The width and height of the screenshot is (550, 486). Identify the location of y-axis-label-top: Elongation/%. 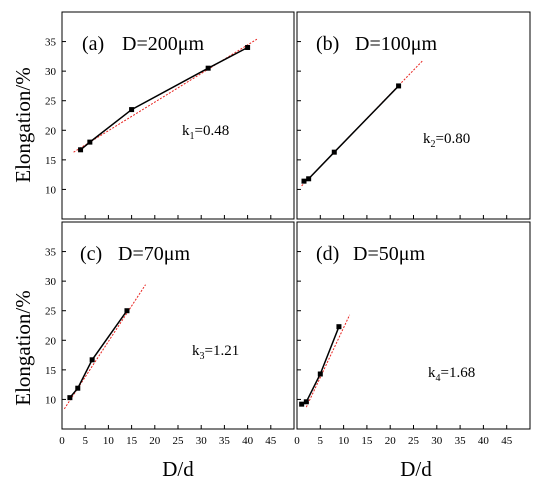
(23, 124).